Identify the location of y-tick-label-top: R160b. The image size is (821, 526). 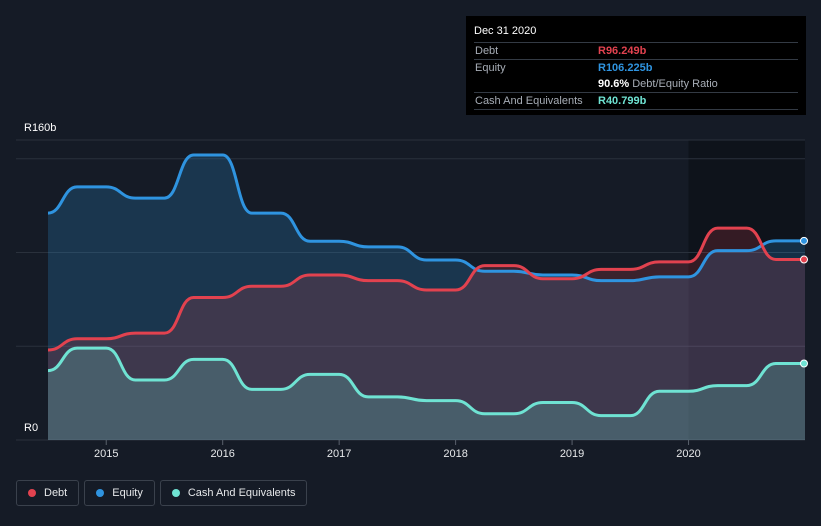
(40, 128).